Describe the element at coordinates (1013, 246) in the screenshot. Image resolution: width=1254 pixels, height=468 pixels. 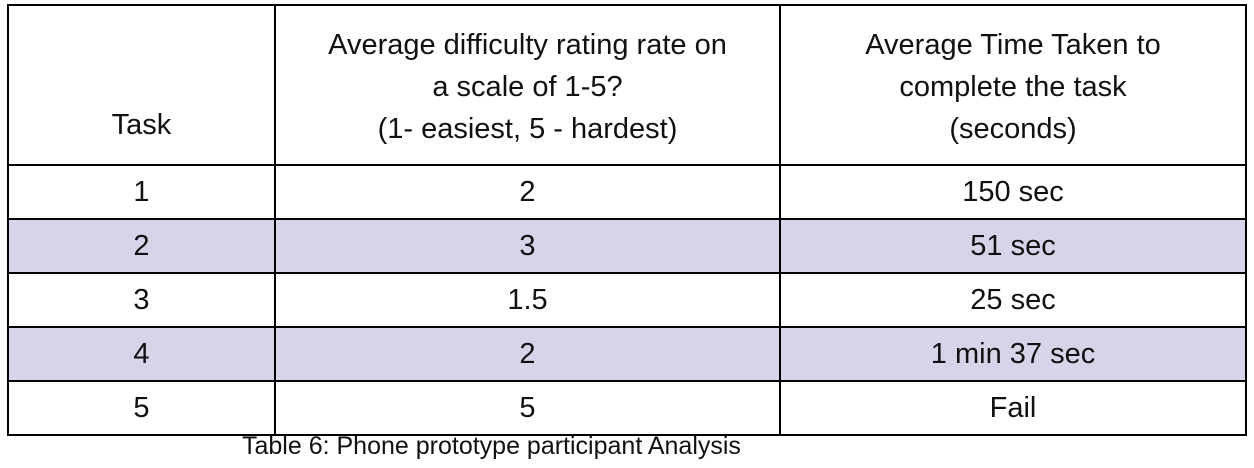
I see `cell-time: 51 sec` at that location.